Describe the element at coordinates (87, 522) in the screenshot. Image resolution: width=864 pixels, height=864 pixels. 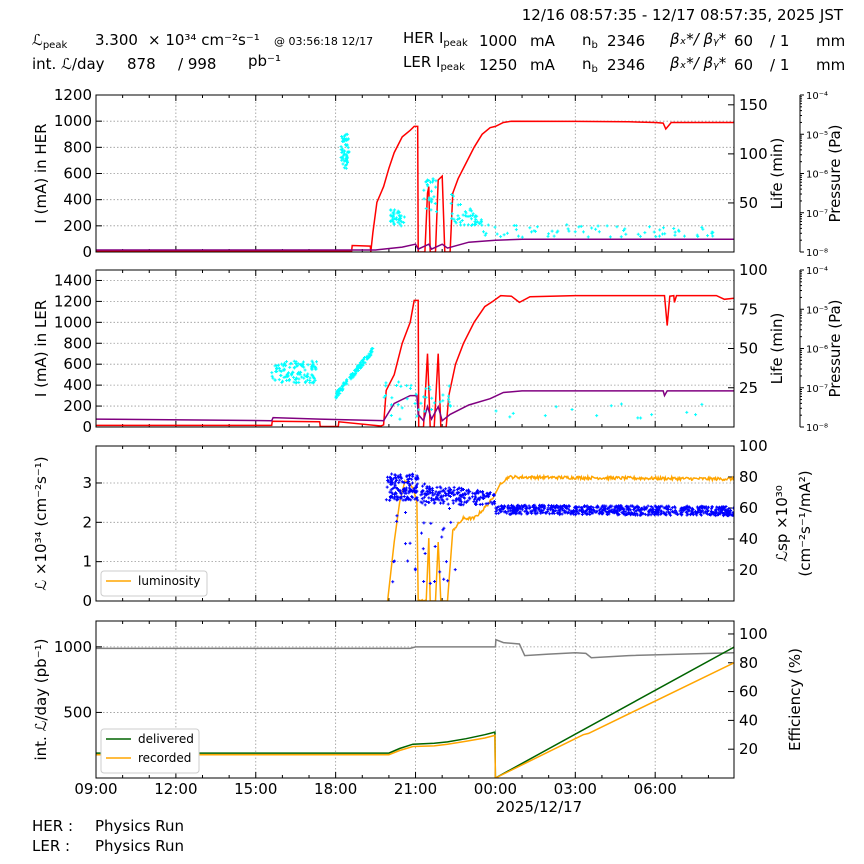
I see `y-left-tick-label: 2` at that location.